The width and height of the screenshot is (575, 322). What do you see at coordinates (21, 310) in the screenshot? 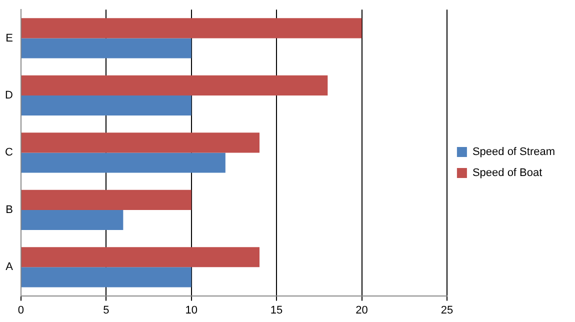
I see `x-tick-label: 0` at bounding box center [21, 310].